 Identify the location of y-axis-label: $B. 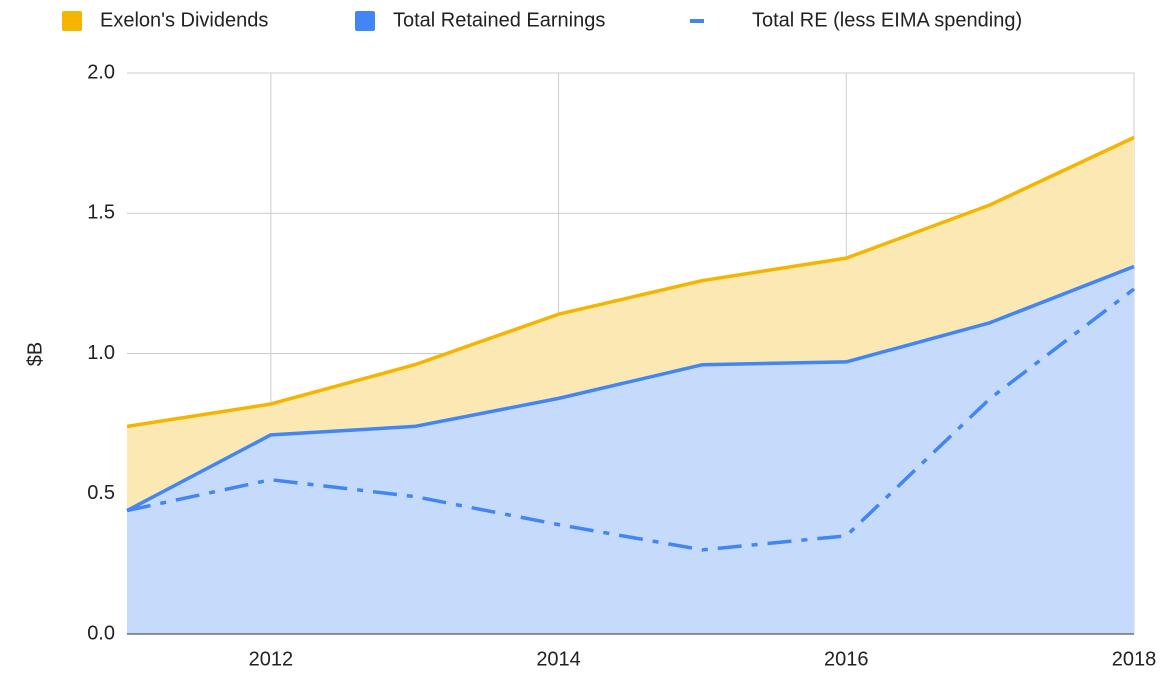
(35, 354).